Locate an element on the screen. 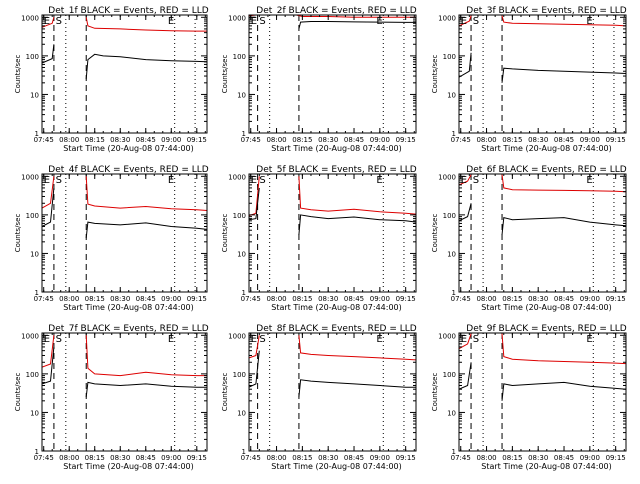  panel-title: Det_4f BLACK = Events, RED = LLD is located at coordinates (128, 170).